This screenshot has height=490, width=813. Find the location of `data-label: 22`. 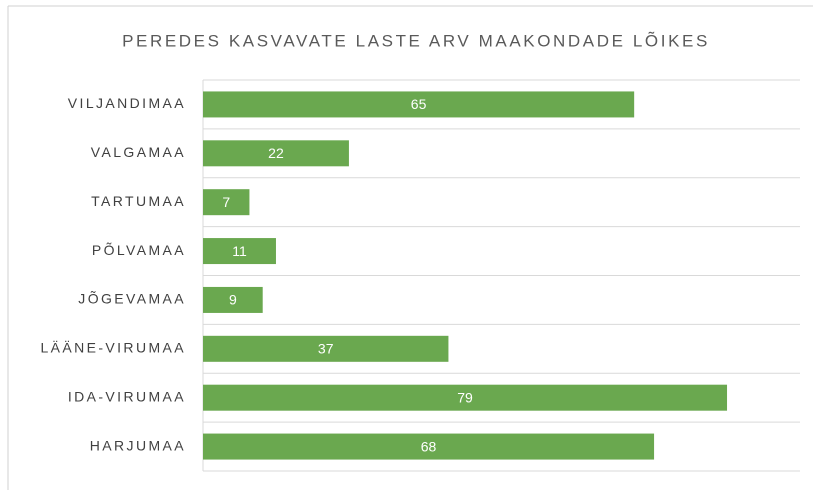

data-label: 22 is located at coordinates (276, 153).